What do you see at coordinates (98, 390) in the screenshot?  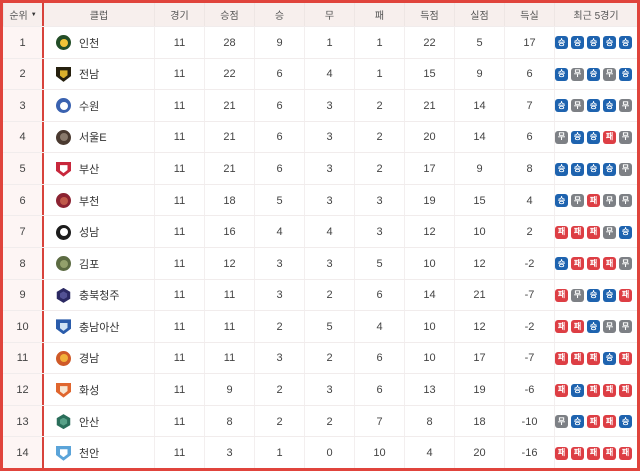 I see `club-cell: 화성` at bounding box center [98, 390].